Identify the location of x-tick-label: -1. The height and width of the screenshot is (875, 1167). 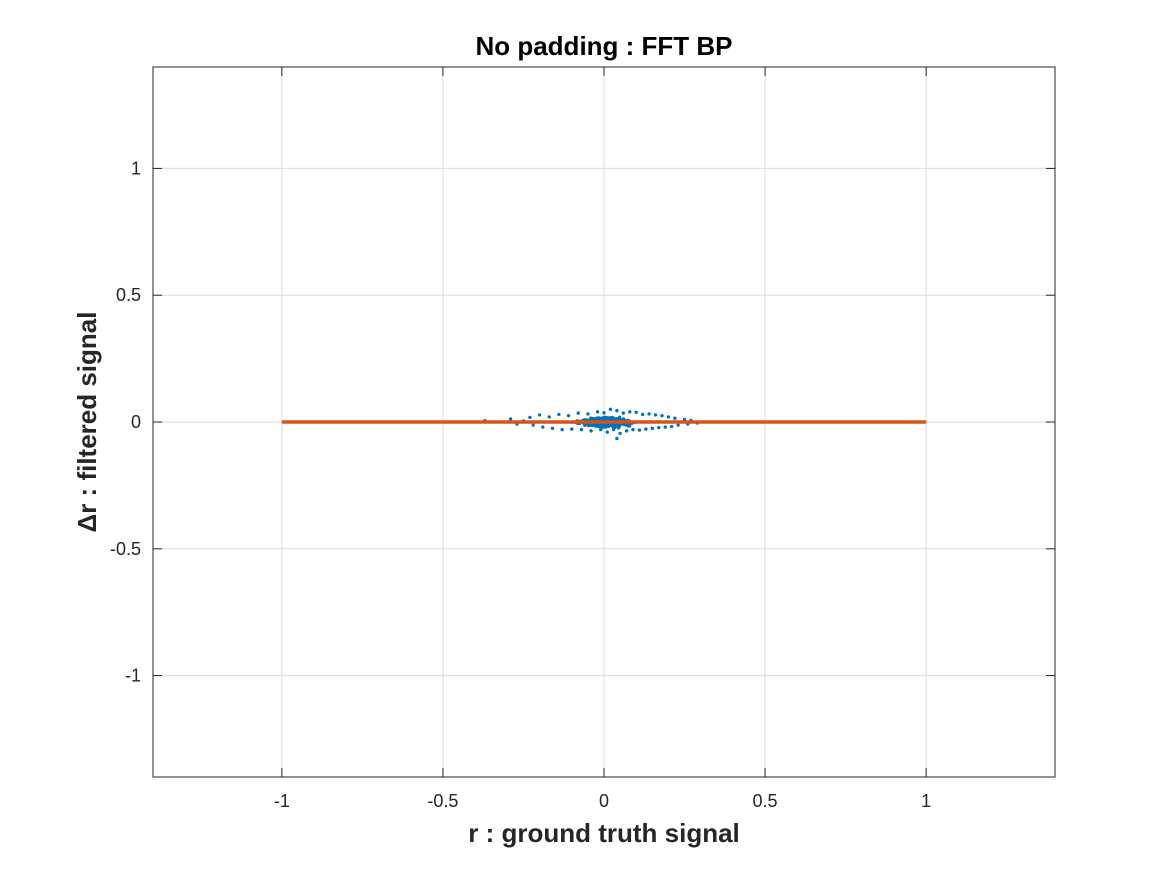
(282, 801).